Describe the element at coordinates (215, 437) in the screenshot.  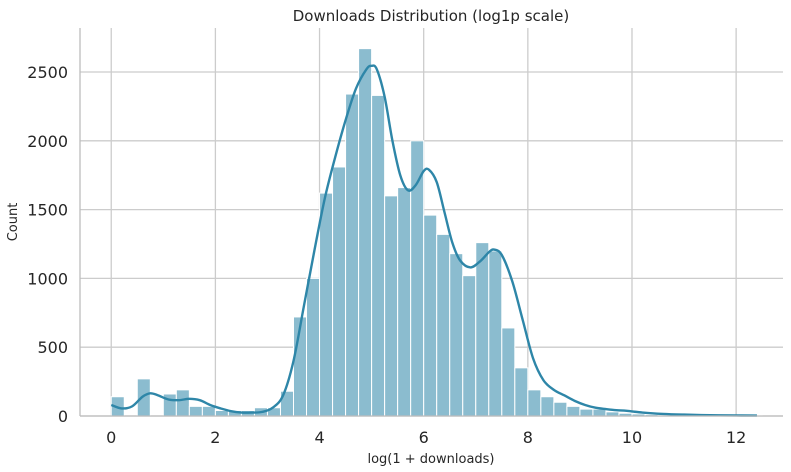
I see `x-tick-label: 2` at that location.